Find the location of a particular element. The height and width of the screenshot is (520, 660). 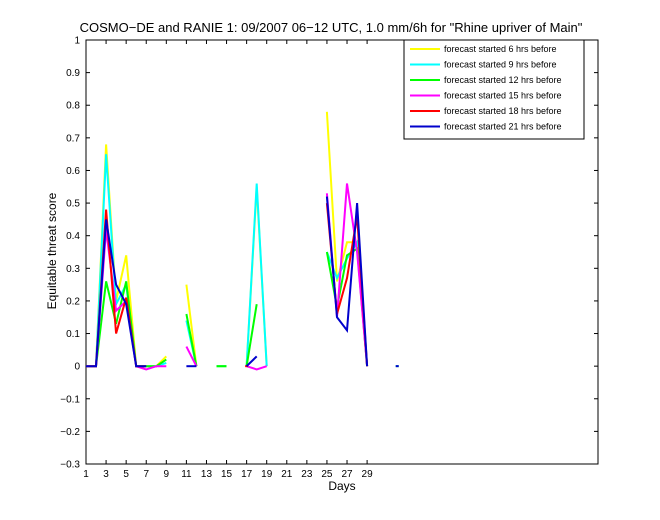

legend-entry-label: forecast started 12 hrs before is located at coordinates (503, 80).